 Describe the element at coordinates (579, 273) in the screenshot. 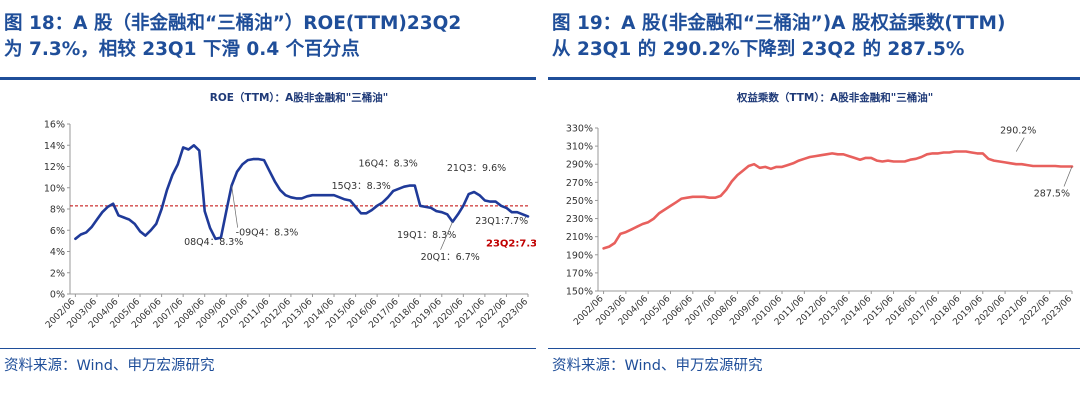

I see `y-tick-label: 170%` at that location.